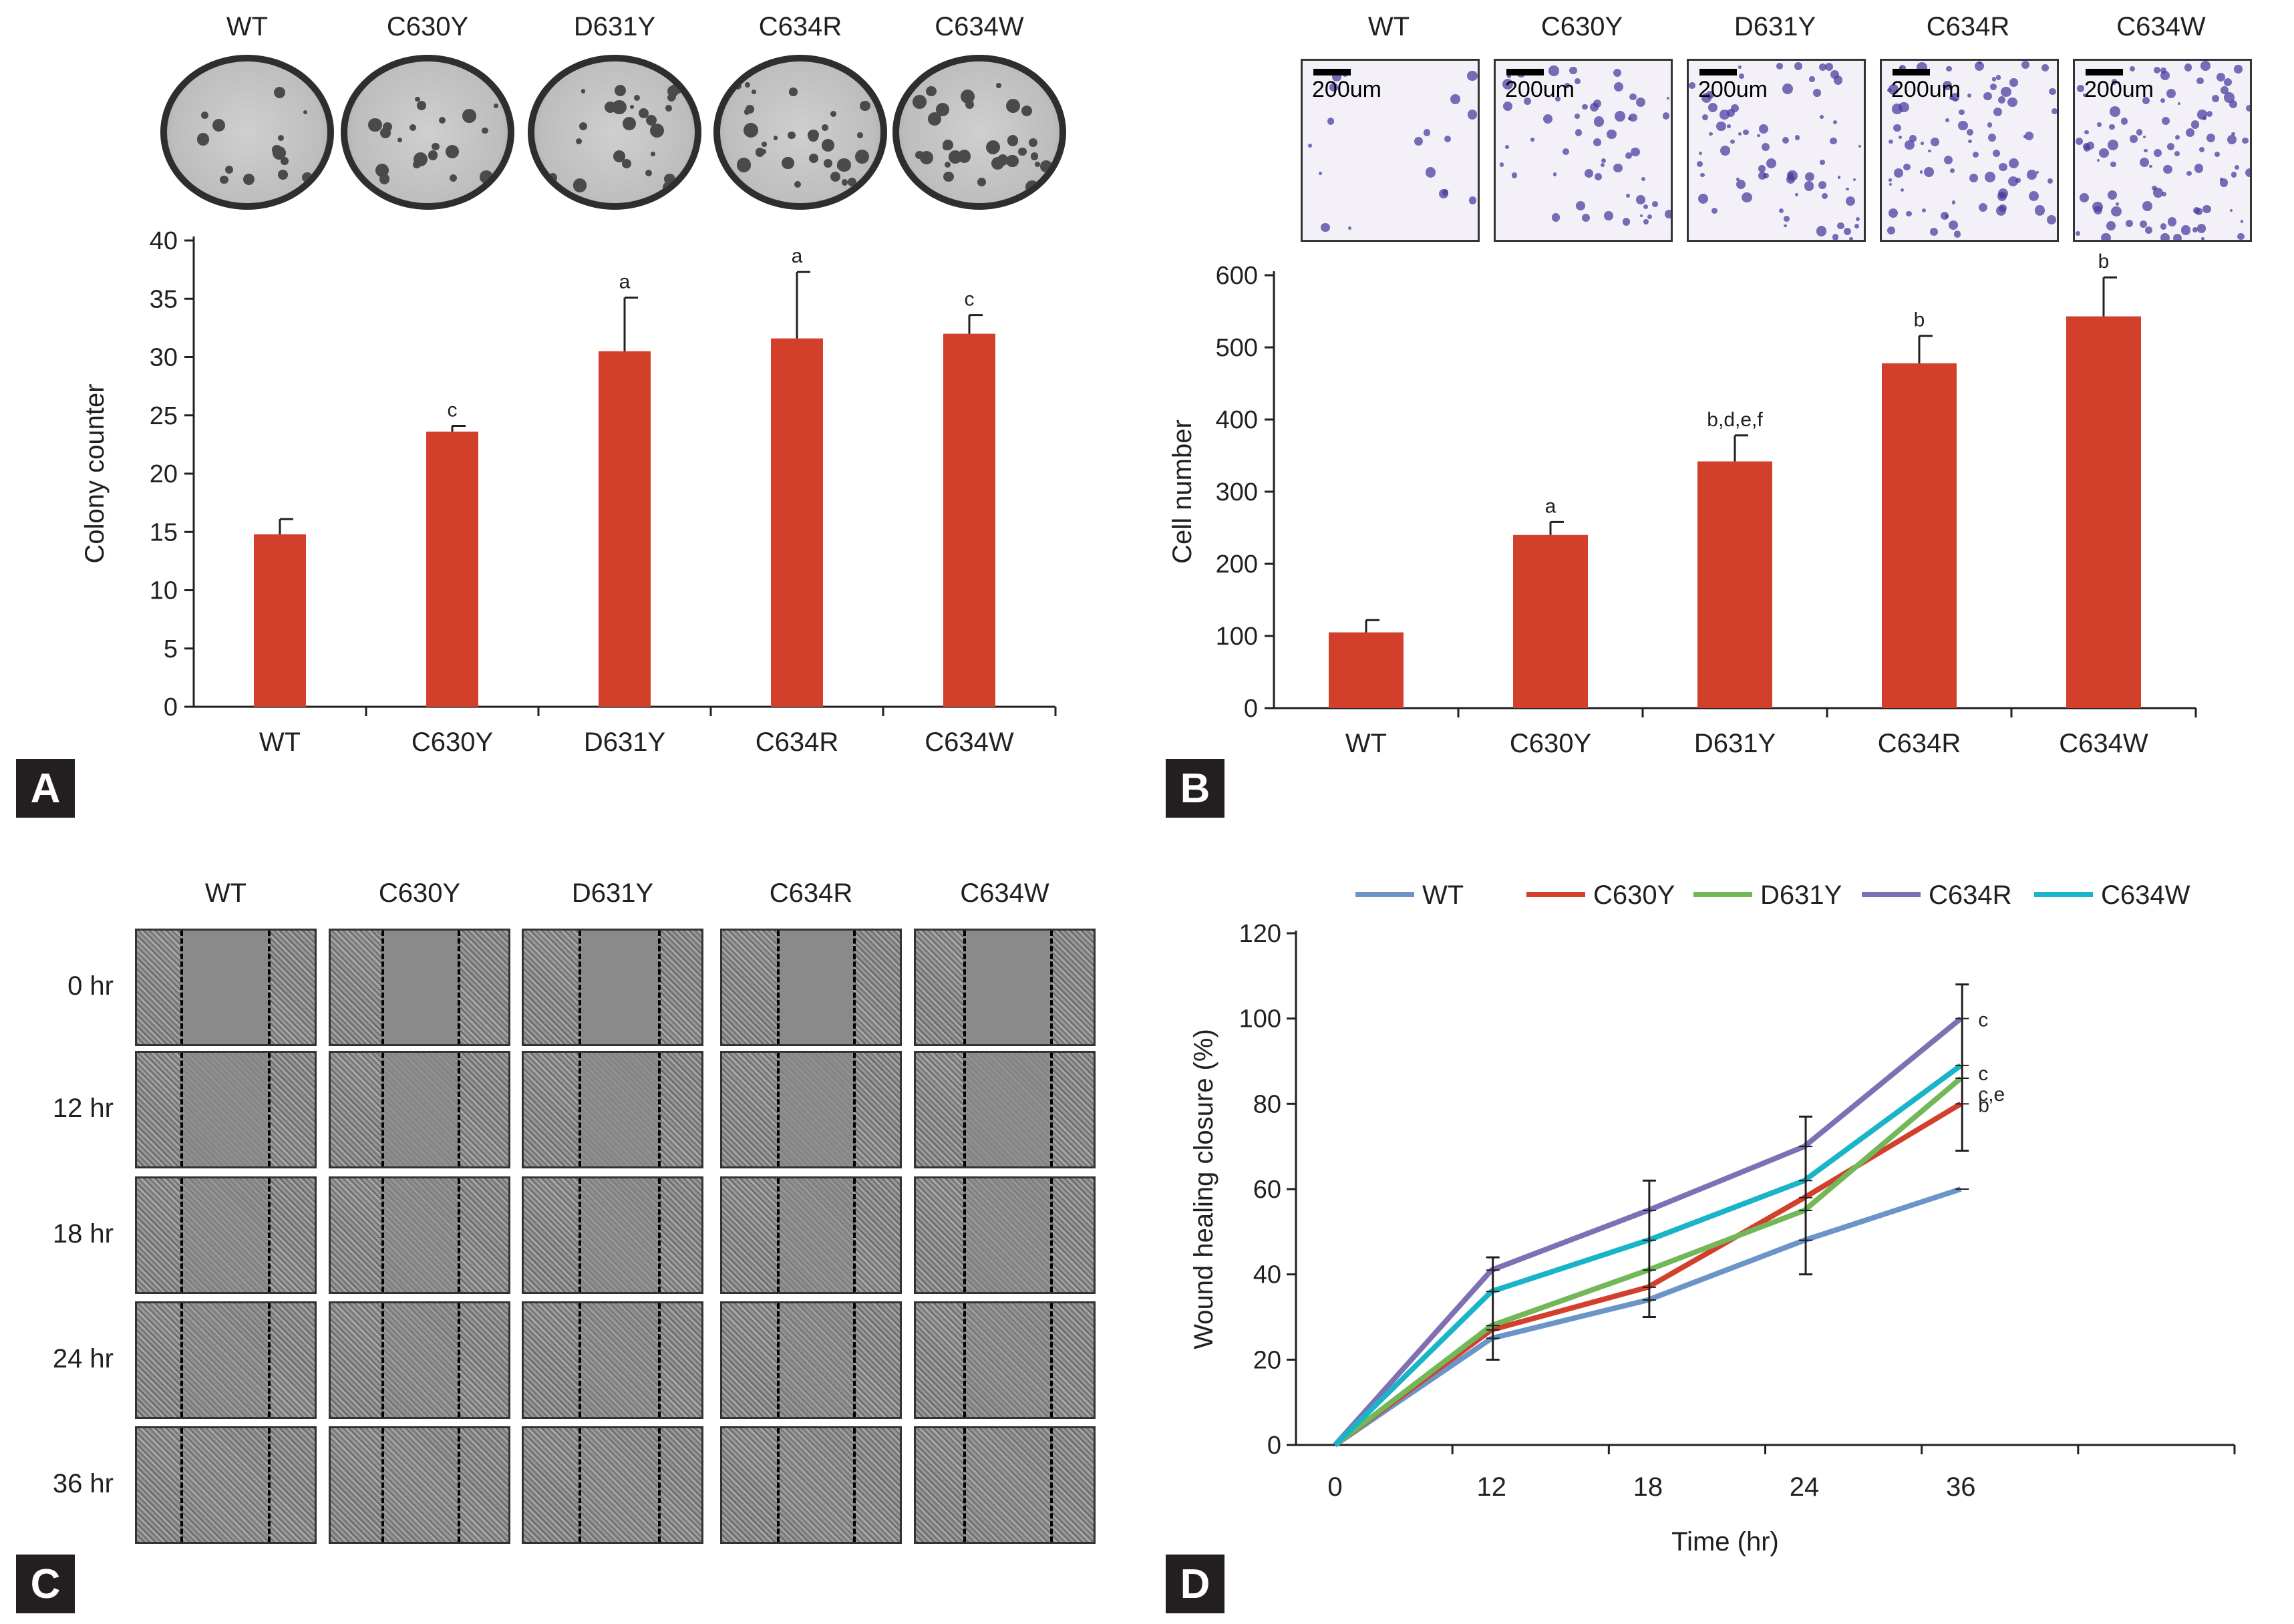 Image resolution: width=2294 pixels, height=1624 pixels. I want to click on panel-b-bar-c634w, so click(2103, 512).